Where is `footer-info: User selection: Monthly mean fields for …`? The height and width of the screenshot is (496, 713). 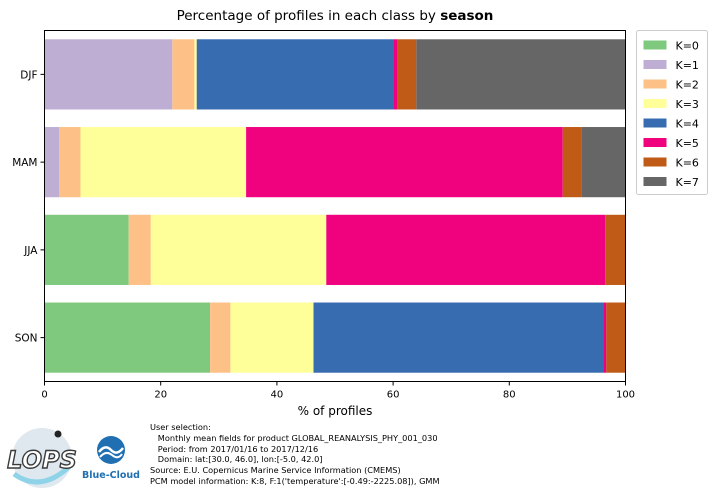 footer-info: User selection: Monthly mean fields for … is located at coordinates (295, 454).